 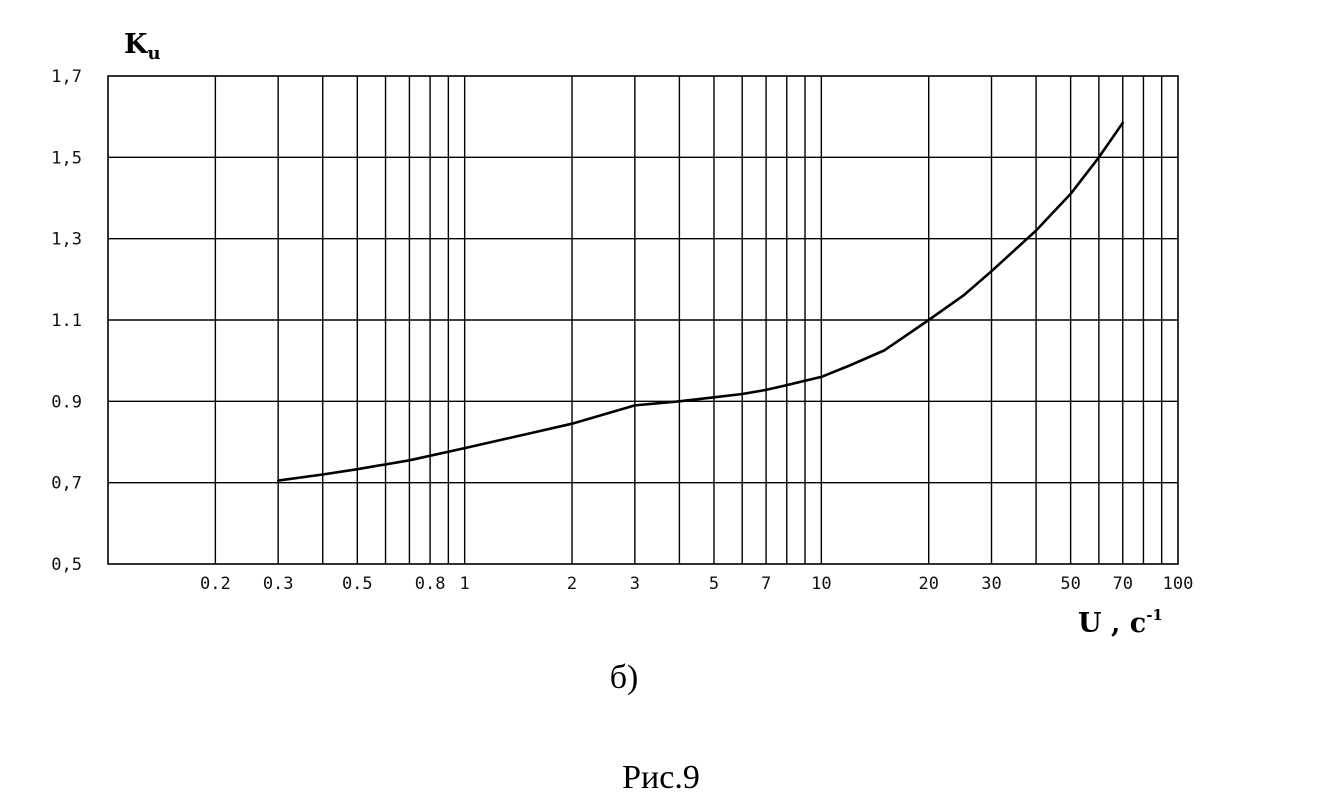 What do you see at coordinates (278, 584) in the screenshot?
I see `x-tick-label: 0.3` at bounding box center [278, 584].